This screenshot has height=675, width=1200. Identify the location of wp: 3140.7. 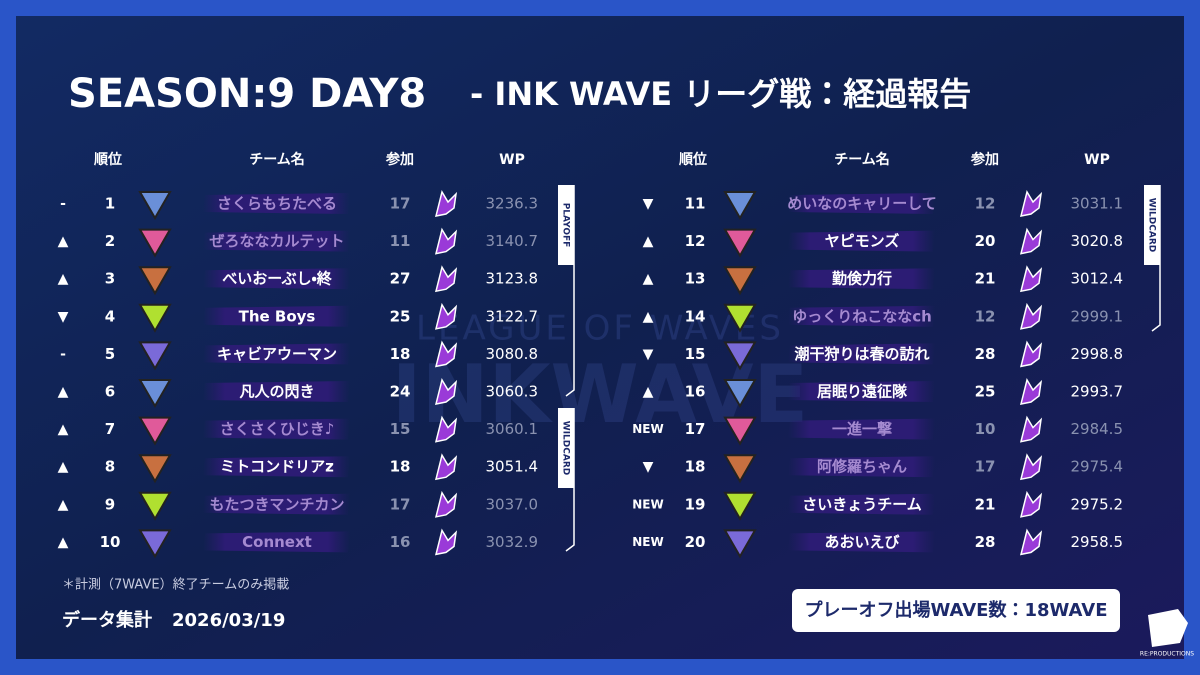
(512, 241).